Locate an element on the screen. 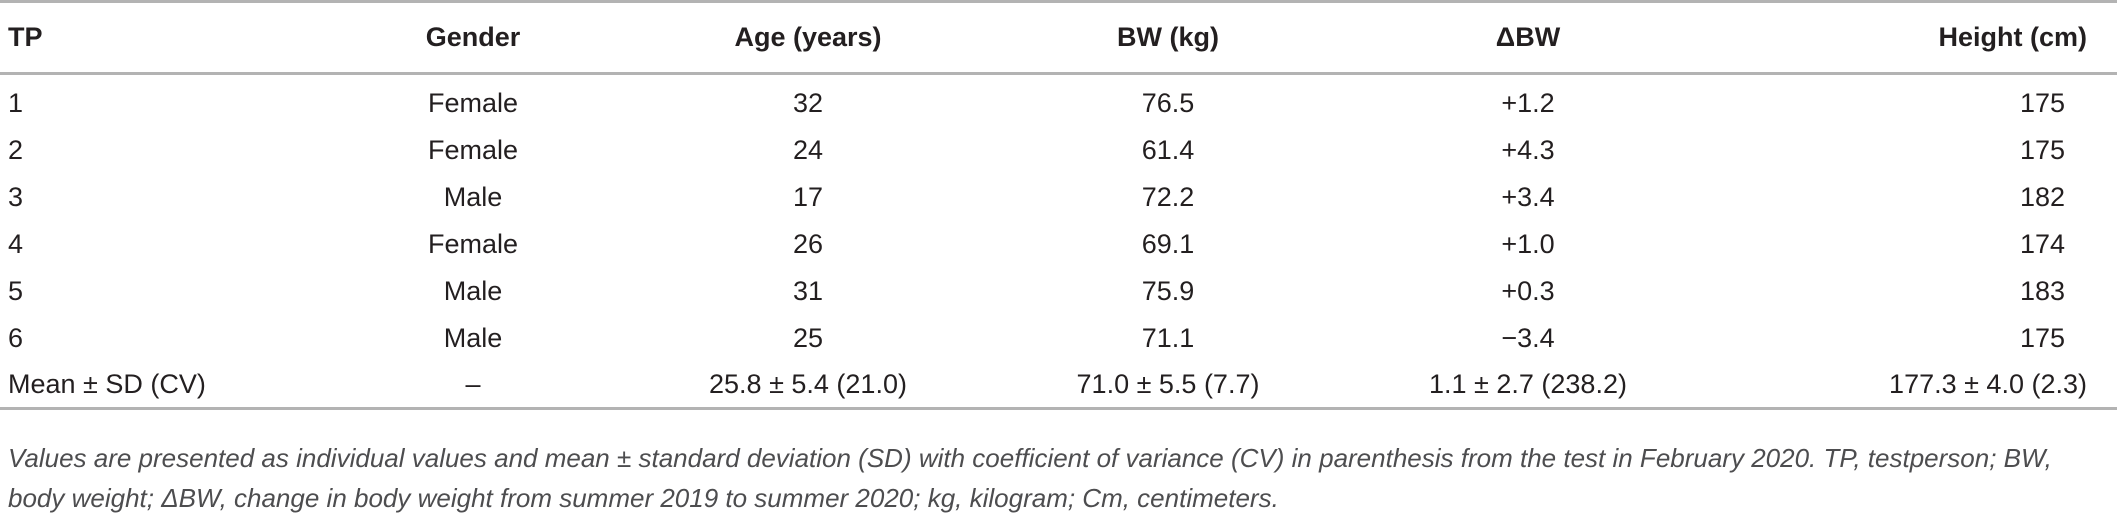  table-row: 1 Female 32 76.5 +1.2 175 is located at coordinates (1058, 100).